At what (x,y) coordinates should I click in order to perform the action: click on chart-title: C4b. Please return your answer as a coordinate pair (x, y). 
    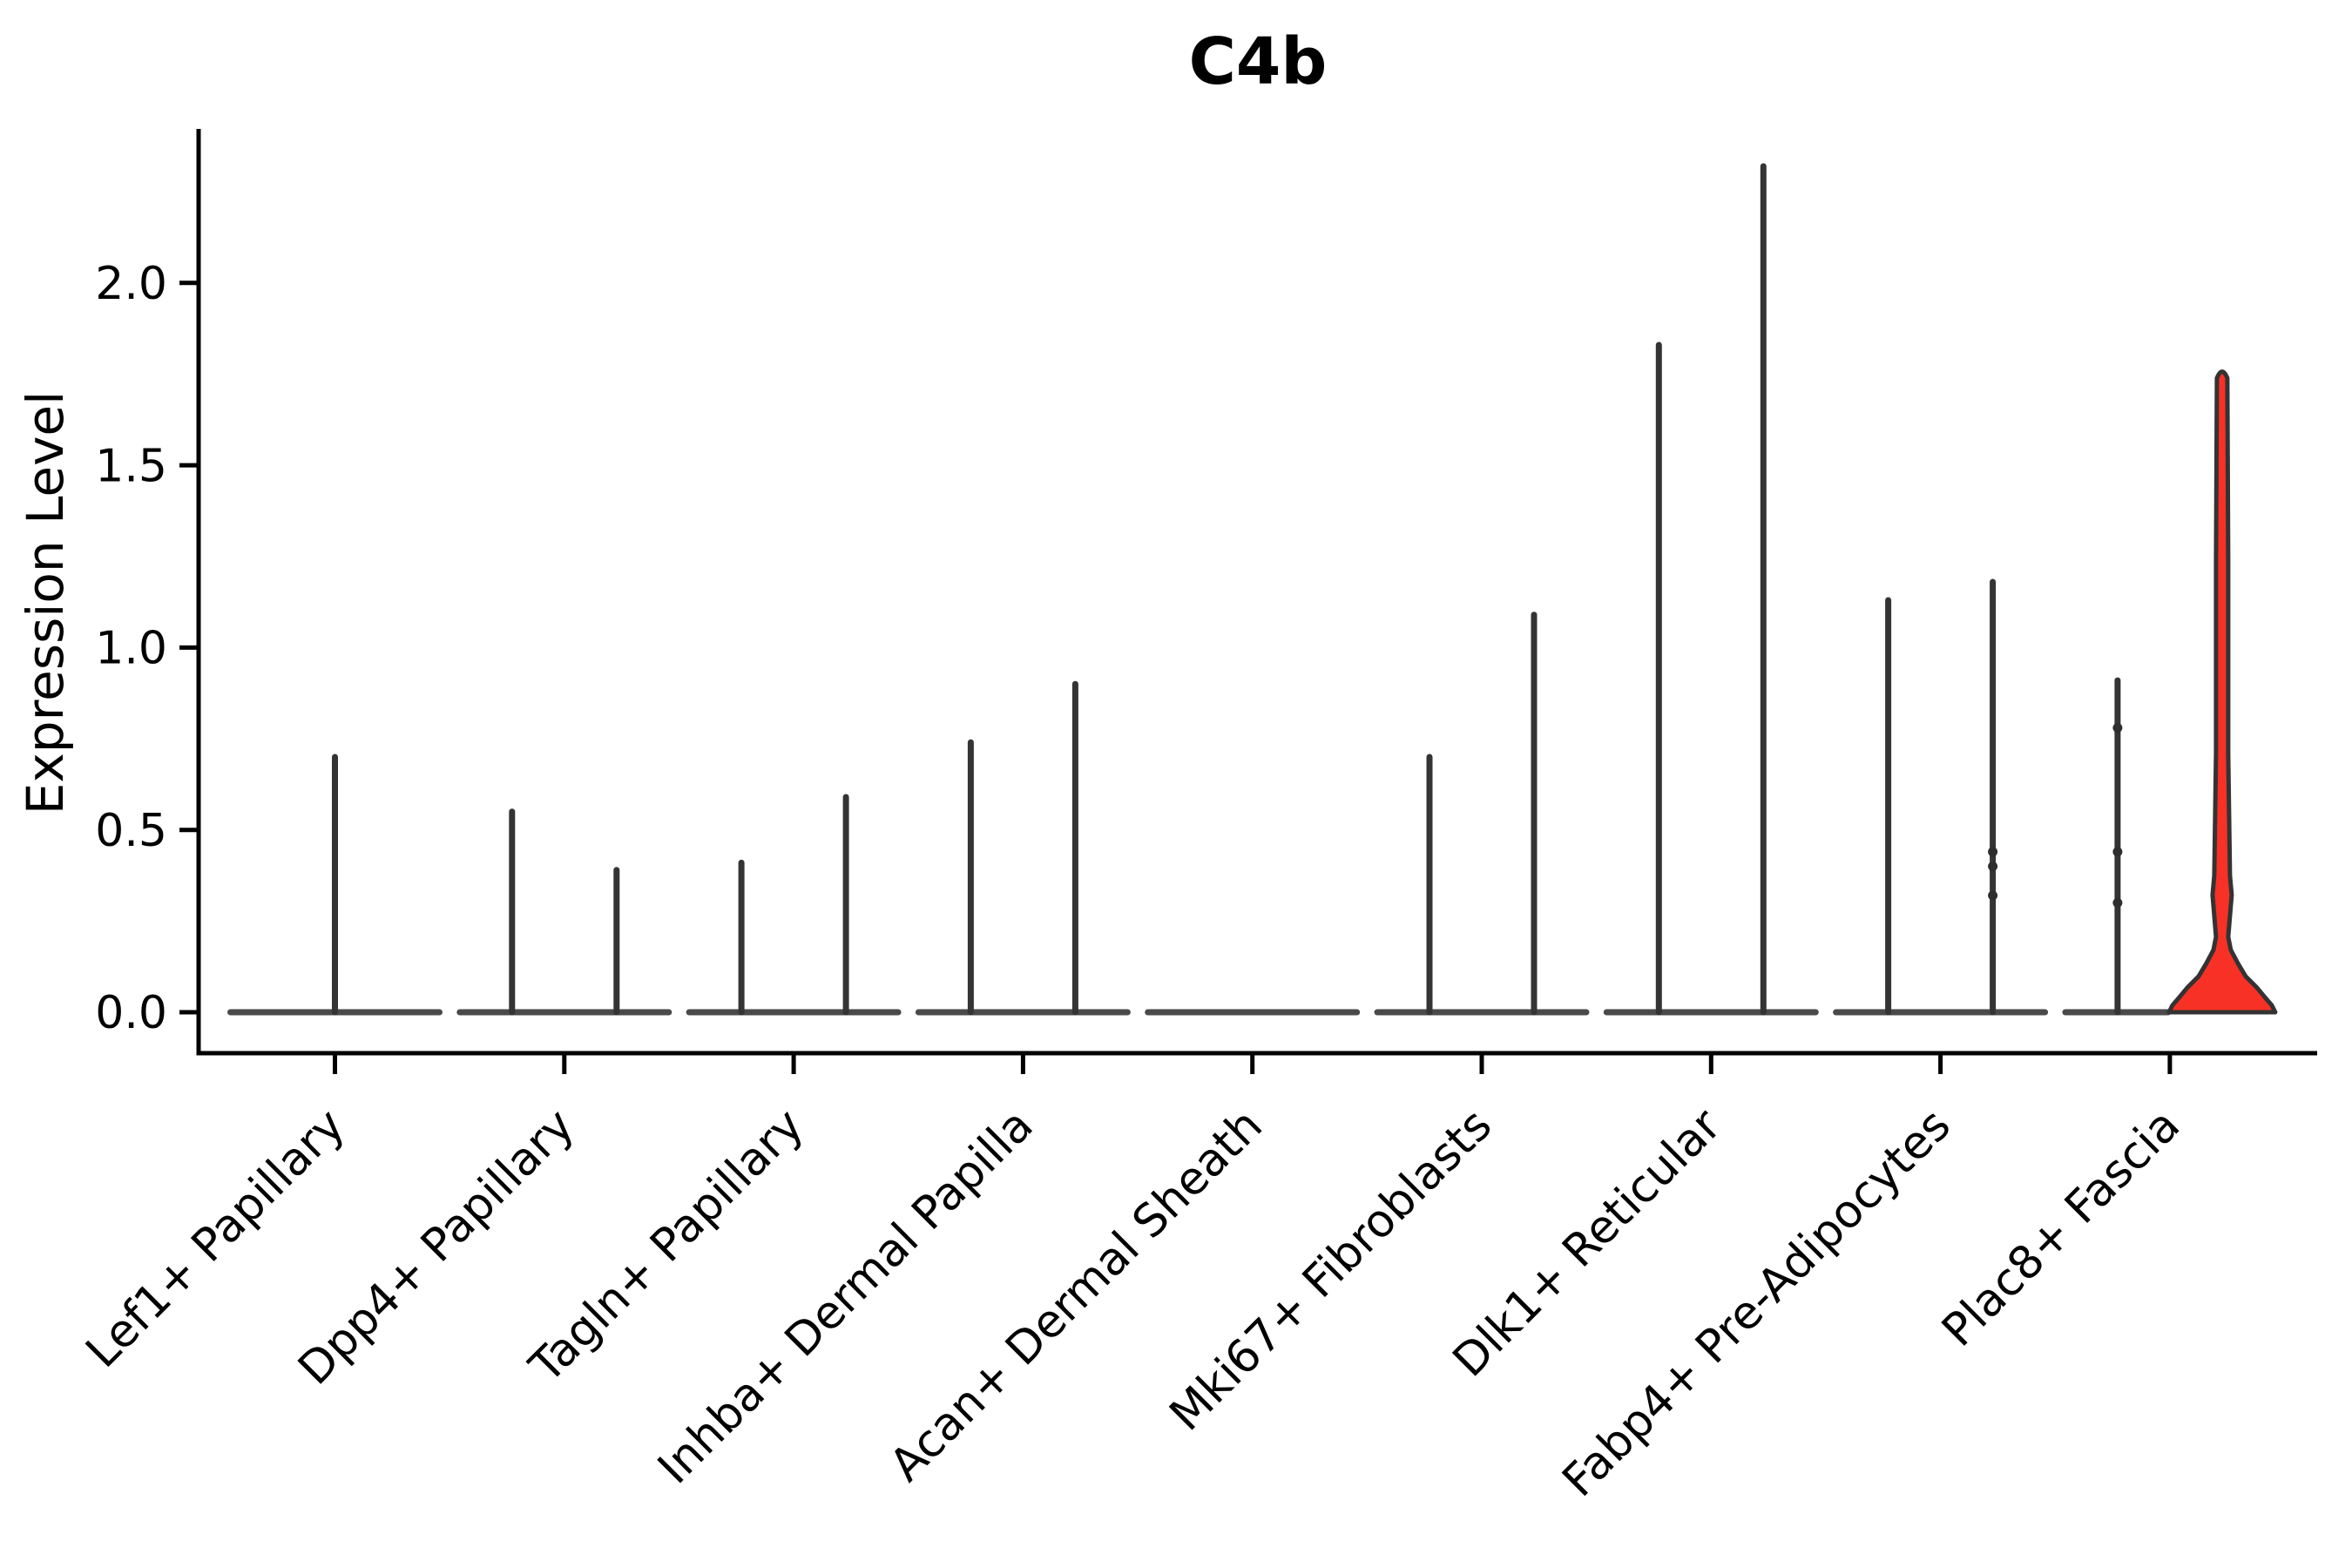
    Looking at the image, I should click on (1258, 61).